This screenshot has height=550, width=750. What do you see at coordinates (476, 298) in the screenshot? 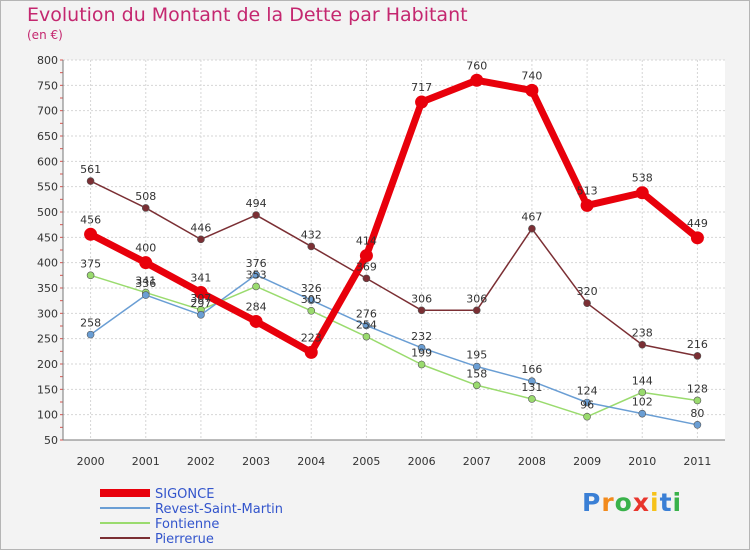
I see `data-label: 306` at bounding box center [476, 298].